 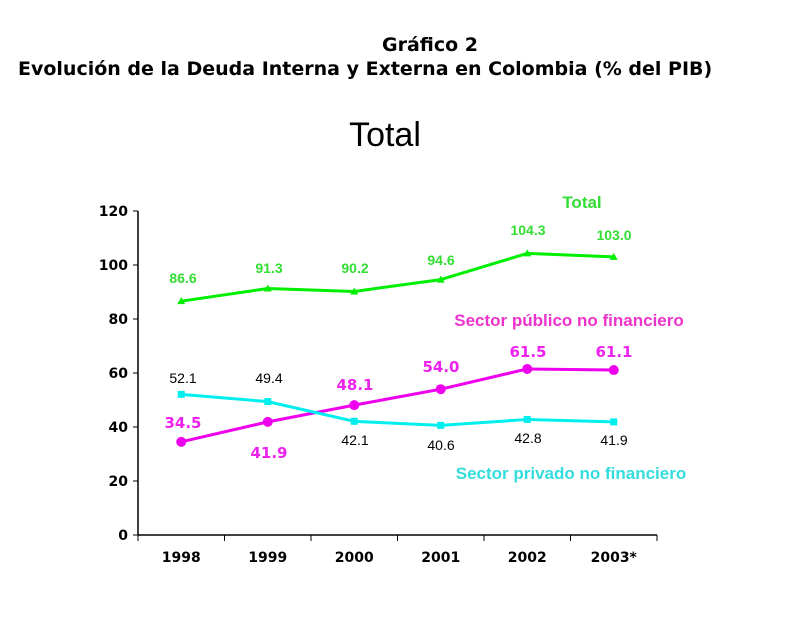 I want to click on data-label: 86.6, so click(x=182, y=278).